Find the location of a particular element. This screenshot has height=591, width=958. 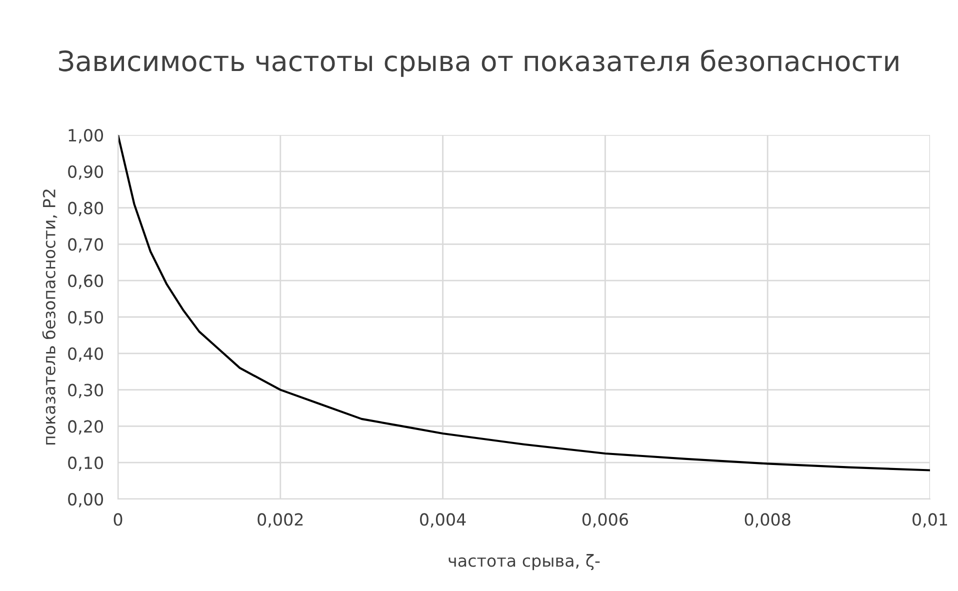

x-tick-label: 0,004 is located at coordinates (443, 520).